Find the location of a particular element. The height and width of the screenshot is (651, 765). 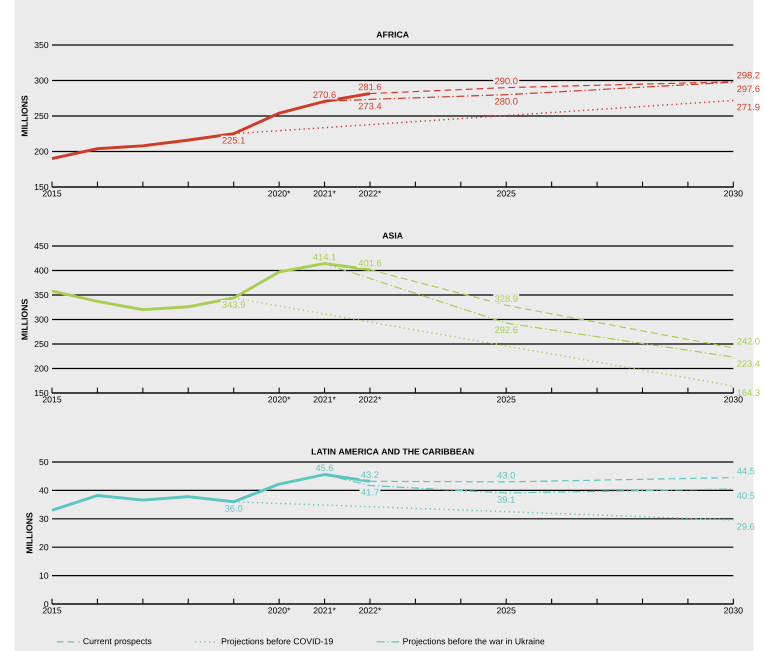

data-label: 401.6 is located at coordinates (370, 263).